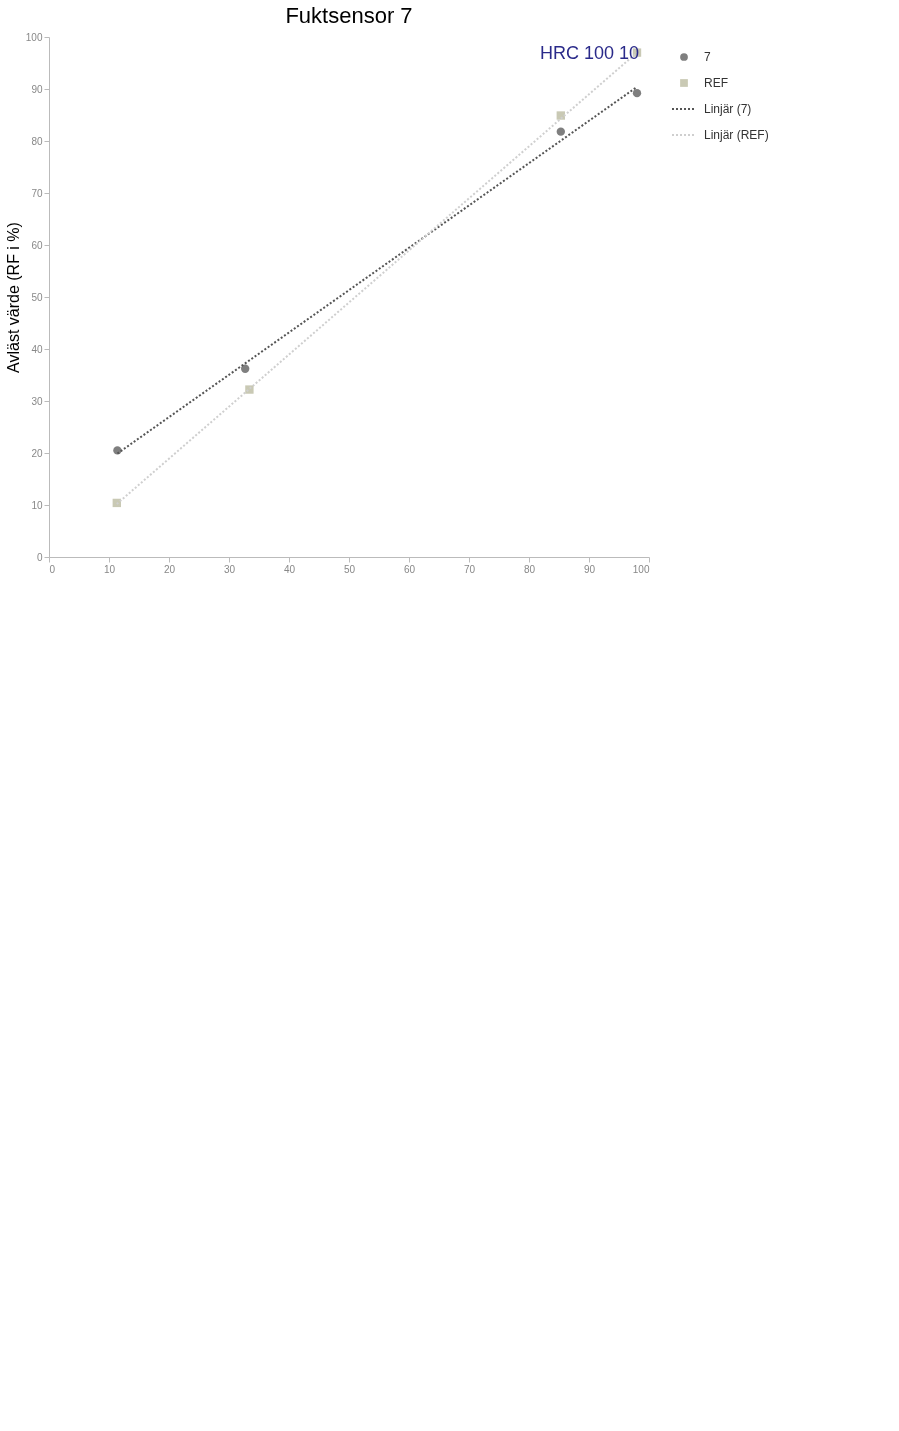 Image resolution: width=899 pixels, height=1431 pixels. What do you see at coordinates (37, 245) in the screenshot?
I see `y-tick-label: 60` at bounding box center [37, 245].